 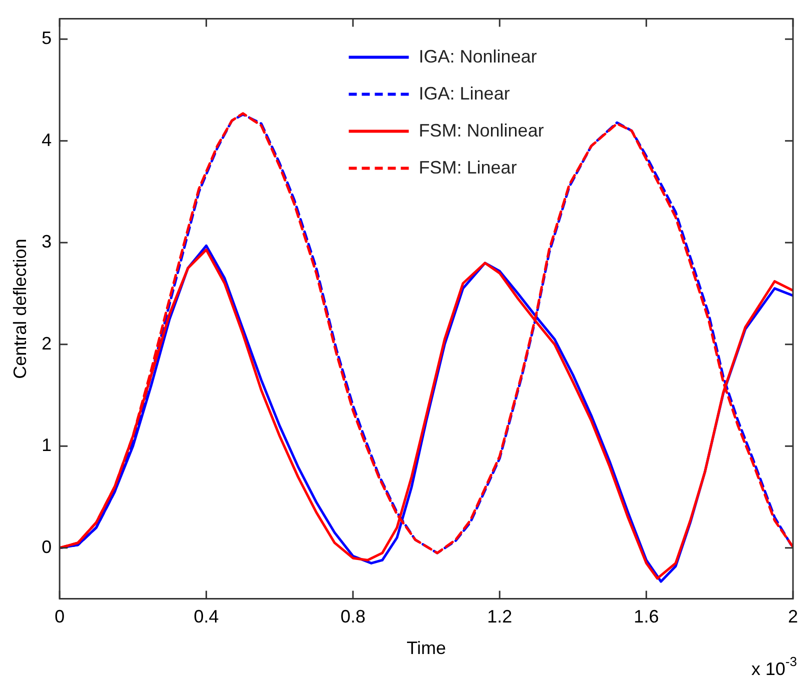 I want to click on x-axis-title: Time, so click(x=426, y=648).